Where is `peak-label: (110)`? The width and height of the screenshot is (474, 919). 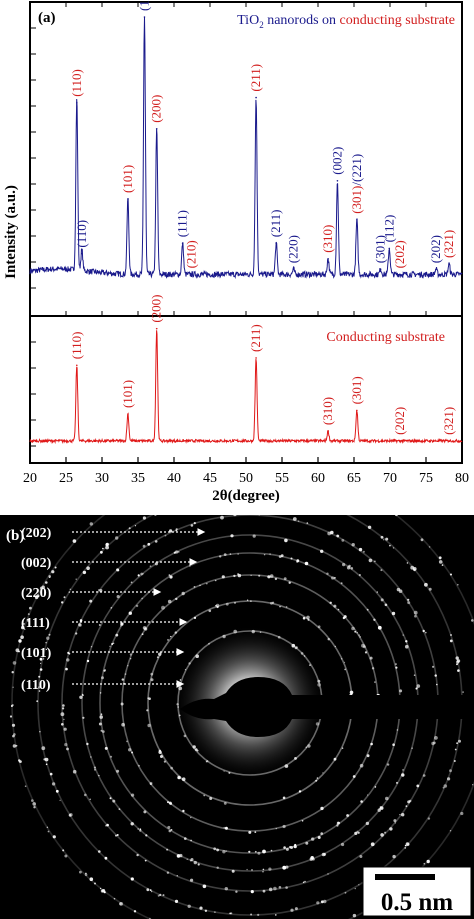
peak-label: (110) is located at coordinates (81, 234).